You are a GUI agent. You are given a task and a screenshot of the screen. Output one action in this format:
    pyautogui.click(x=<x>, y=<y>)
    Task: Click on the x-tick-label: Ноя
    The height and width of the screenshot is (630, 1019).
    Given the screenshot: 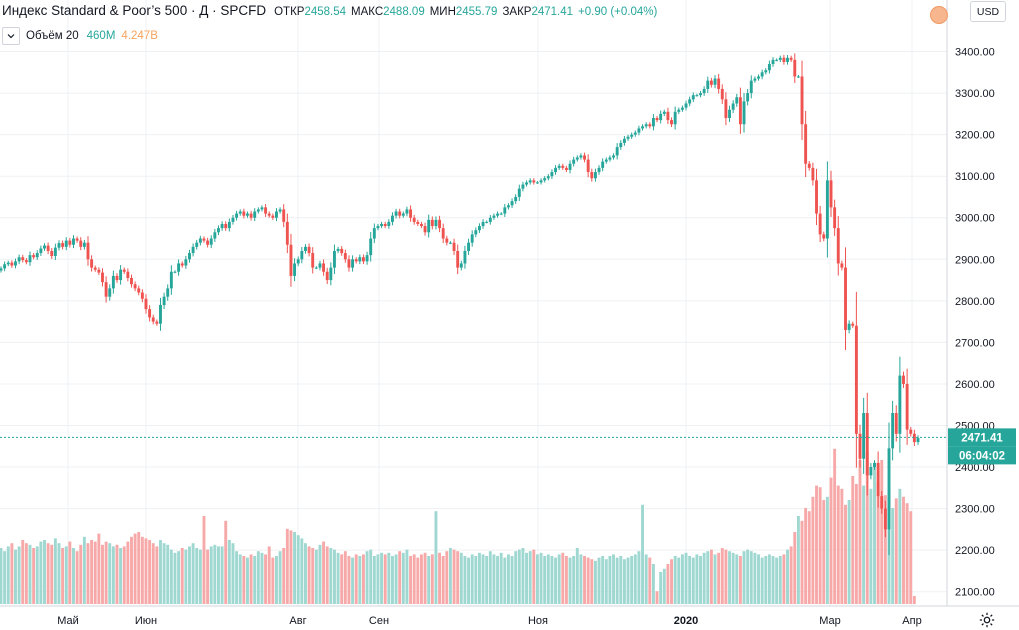 What is the action you would take?
    pyautogui.click(x=538, y=621)
    